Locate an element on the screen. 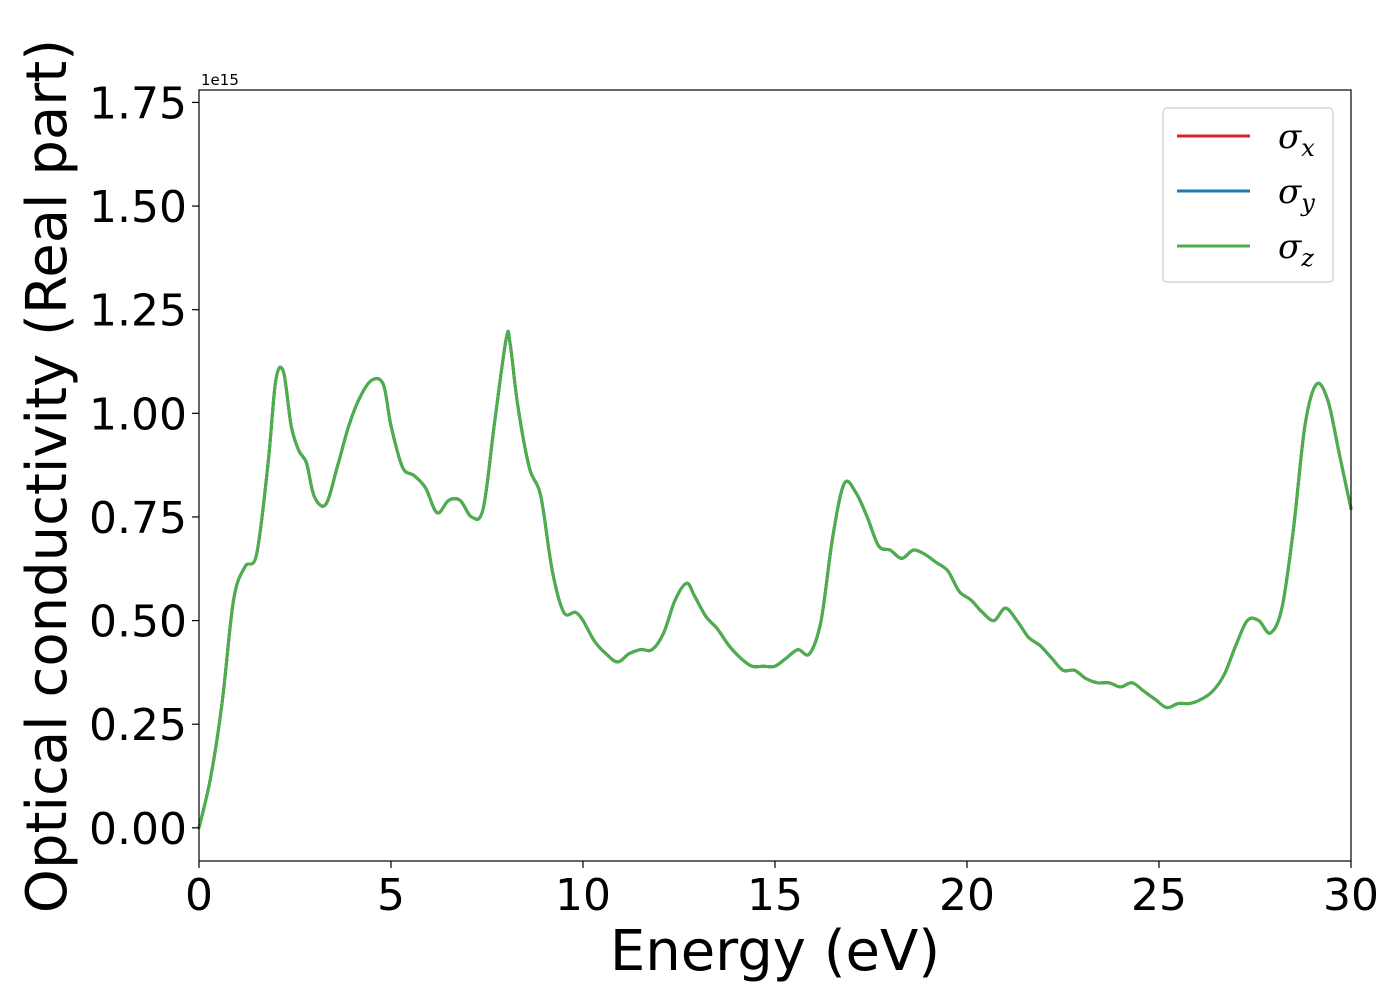  y-axis-label: Optical conductivity (Real part) is located at coordinates (47, 476).